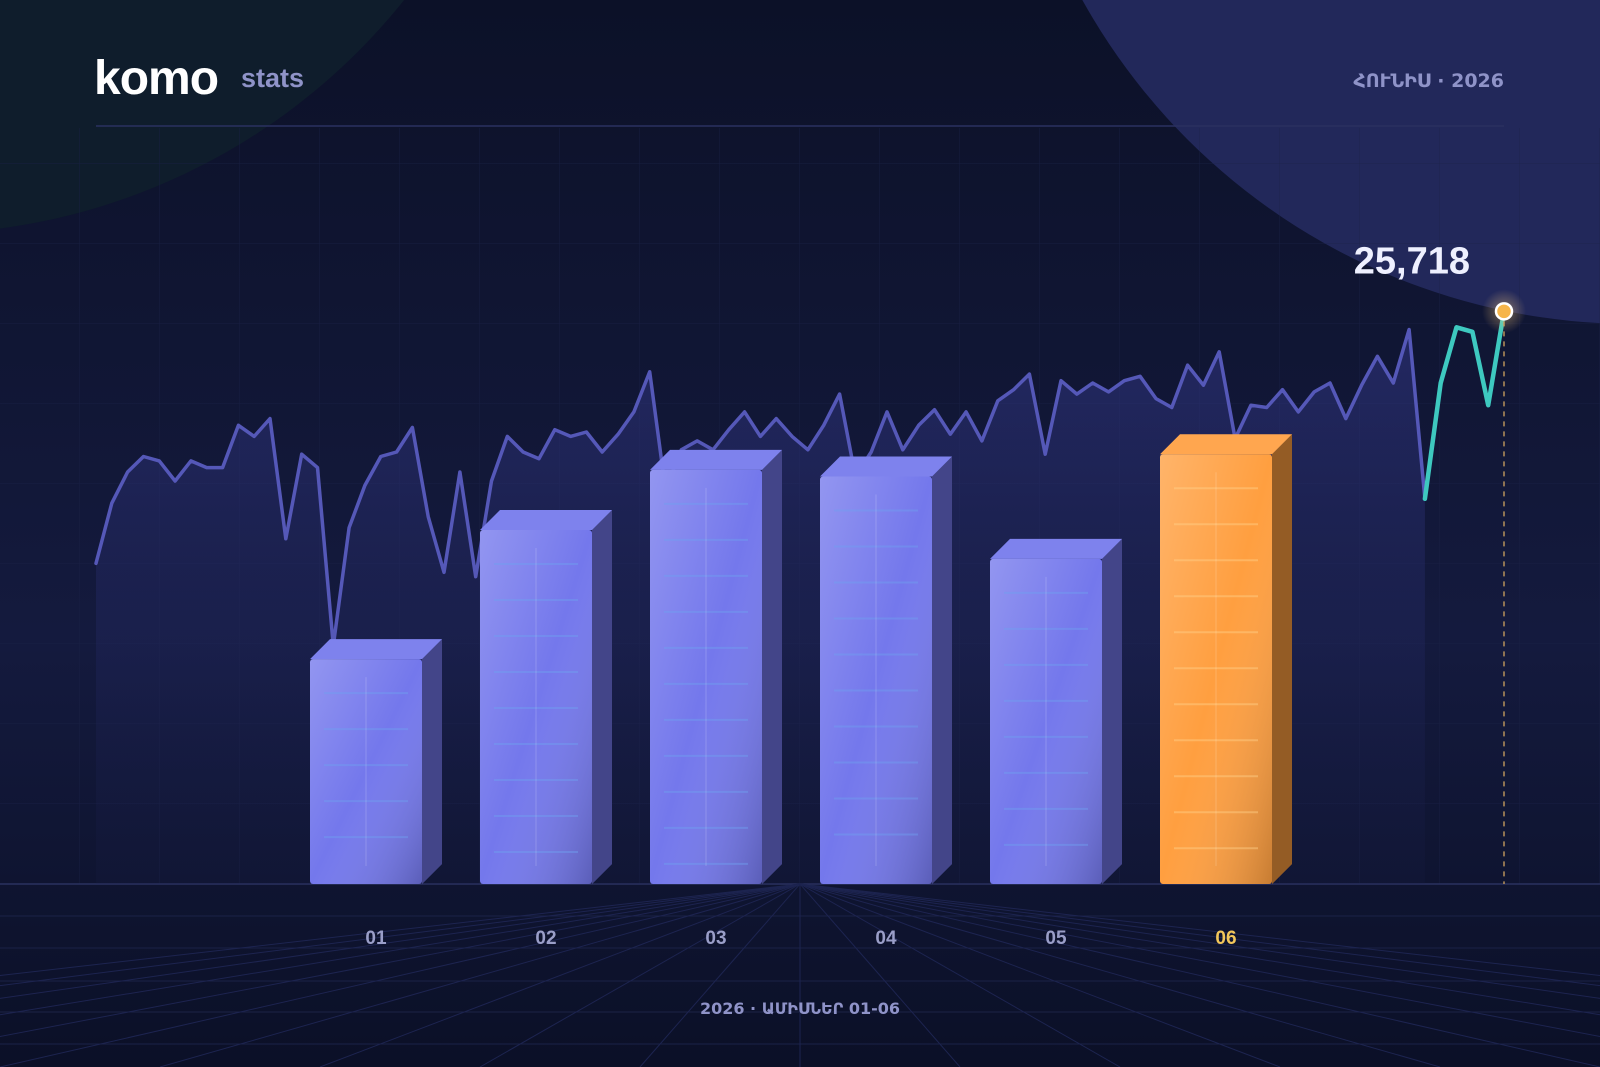 This screenshot has width=1600, height=1067. What do you see at coordinates (1056, 938) in the screenshot?
I see `x-tick-label: 05` at bounding box center [1056, 938].